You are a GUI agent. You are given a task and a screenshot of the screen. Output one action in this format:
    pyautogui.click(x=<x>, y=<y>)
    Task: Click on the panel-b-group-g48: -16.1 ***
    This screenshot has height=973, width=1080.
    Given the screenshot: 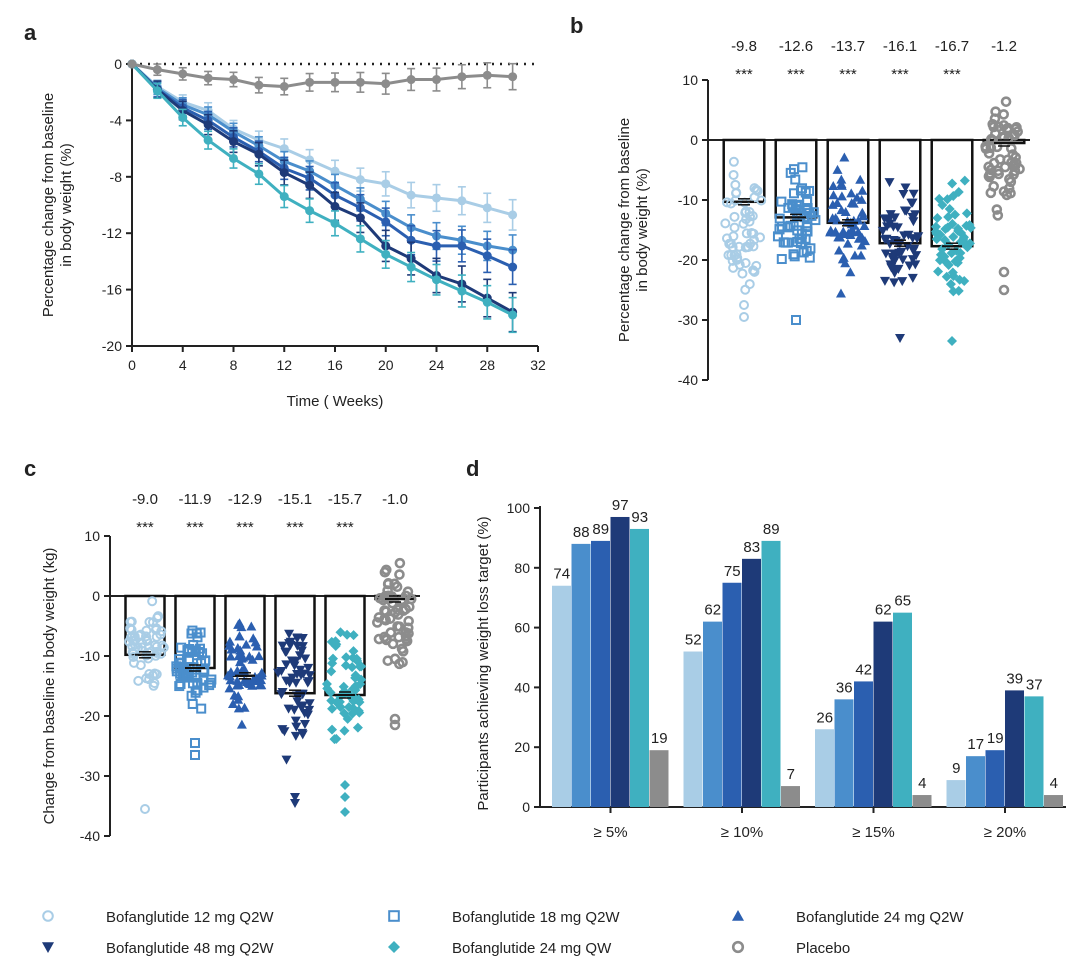 What is the action you would take?
    pyautogui.click(x=900, y=190)
    